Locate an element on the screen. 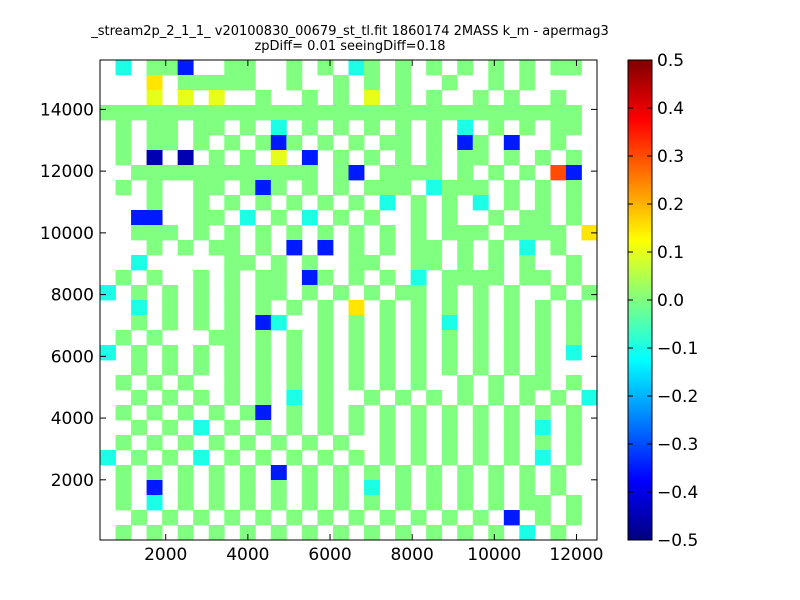 This screenshot has width=800, height=600. x-tick-label: 8000 is located at coordinates (412, 555).